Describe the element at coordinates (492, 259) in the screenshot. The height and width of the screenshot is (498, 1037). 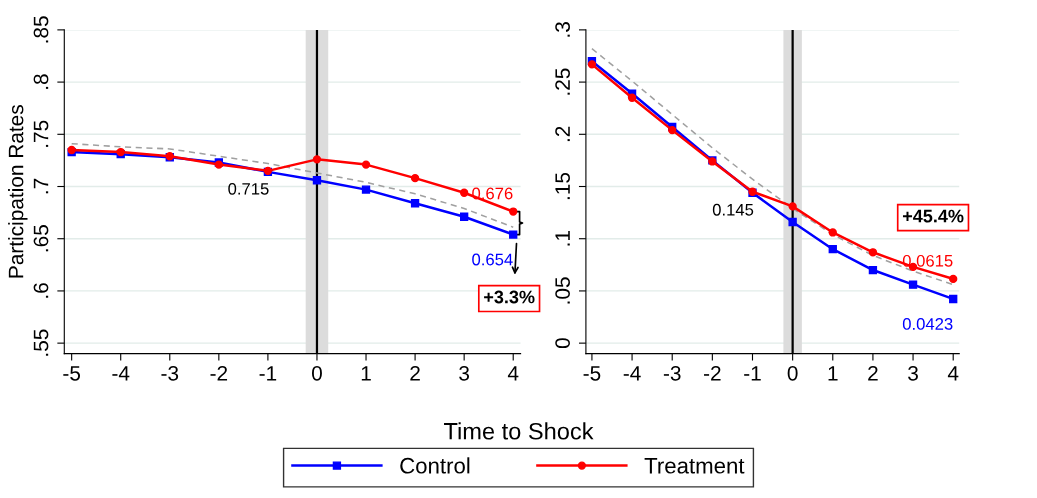
I see `data-label: 0.654` at that location.